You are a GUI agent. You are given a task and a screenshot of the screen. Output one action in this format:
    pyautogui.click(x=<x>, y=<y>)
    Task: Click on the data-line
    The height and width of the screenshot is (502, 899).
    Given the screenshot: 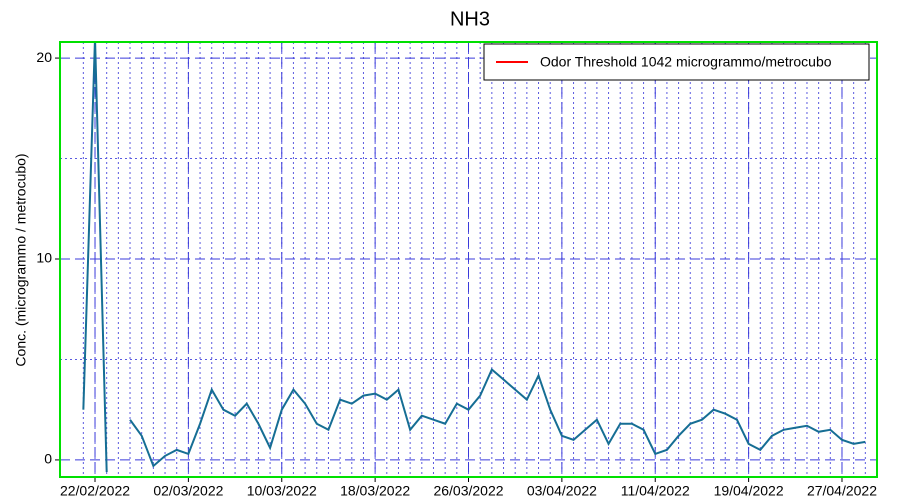 What is the action you would take?
    pyautogui.click(x=95, y=257)
    